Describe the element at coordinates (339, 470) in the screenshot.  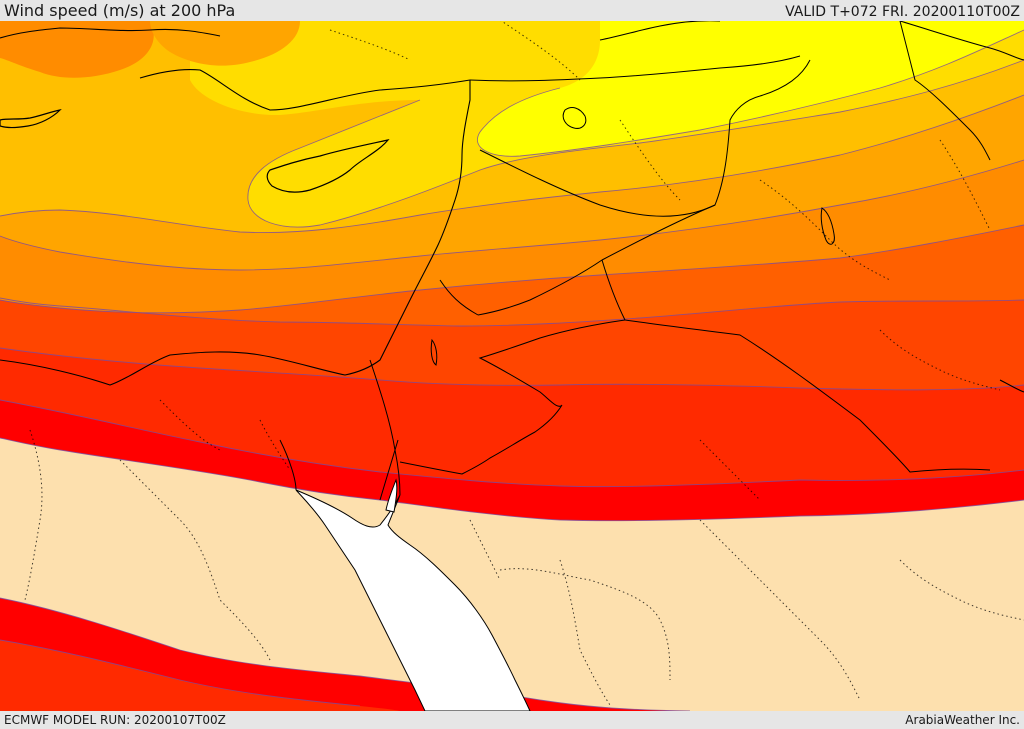
I see `sinai-peninsula` at that location.